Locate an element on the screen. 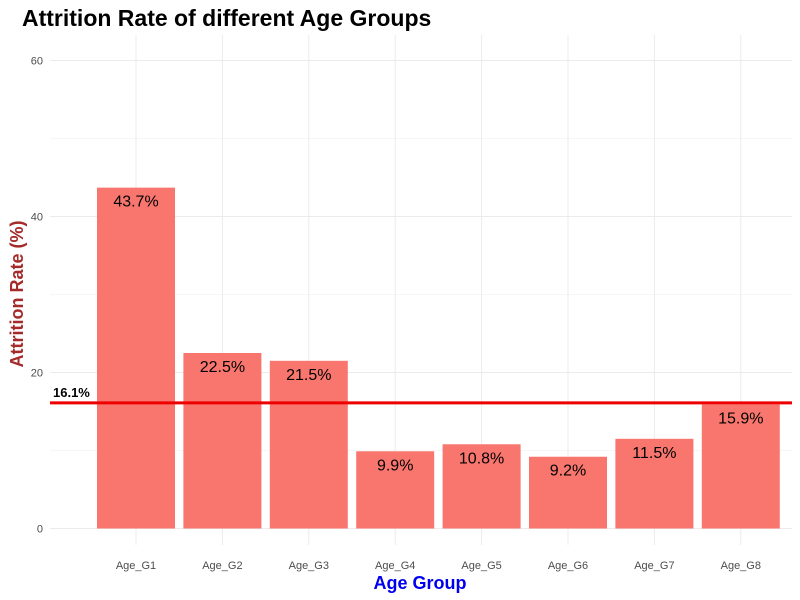 Image resolution: width=800 pixels, height=600 pixels. x-tick-label: Age_G8 is located at coordinates (741, 566).